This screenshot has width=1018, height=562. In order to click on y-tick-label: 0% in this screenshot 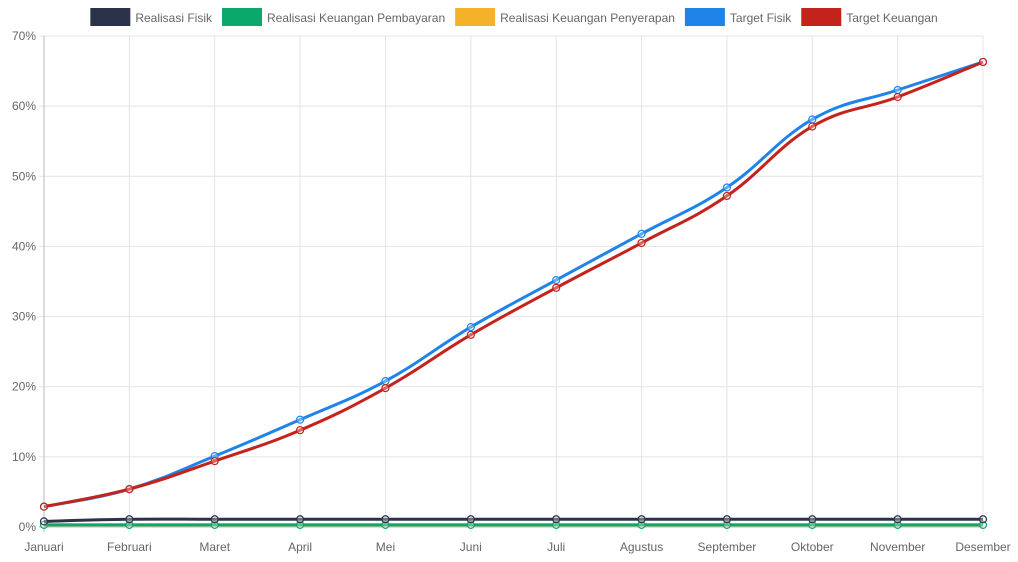, I will do `click(28, 527)`.